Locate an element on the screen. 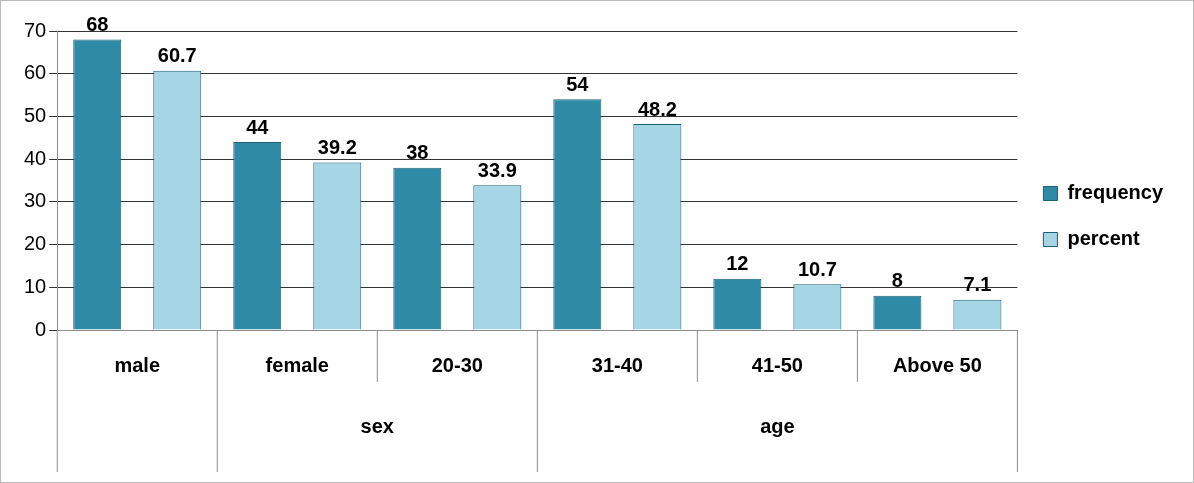  data-label: 33.9 is located at coordinates (497, 169).